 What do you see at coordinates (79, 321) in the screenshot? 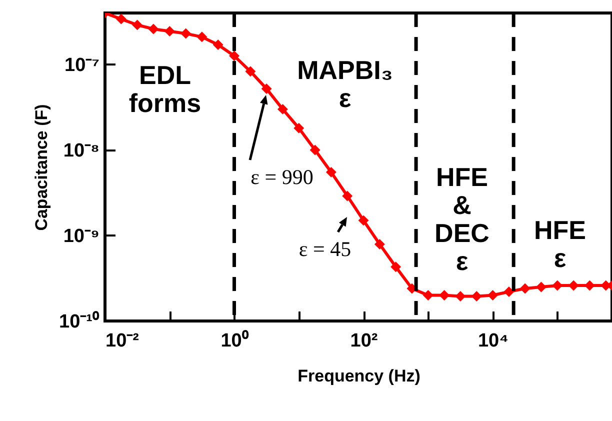
I see `y-tick-label: 10⁻¹⁰` at bounding box center [79, 321].